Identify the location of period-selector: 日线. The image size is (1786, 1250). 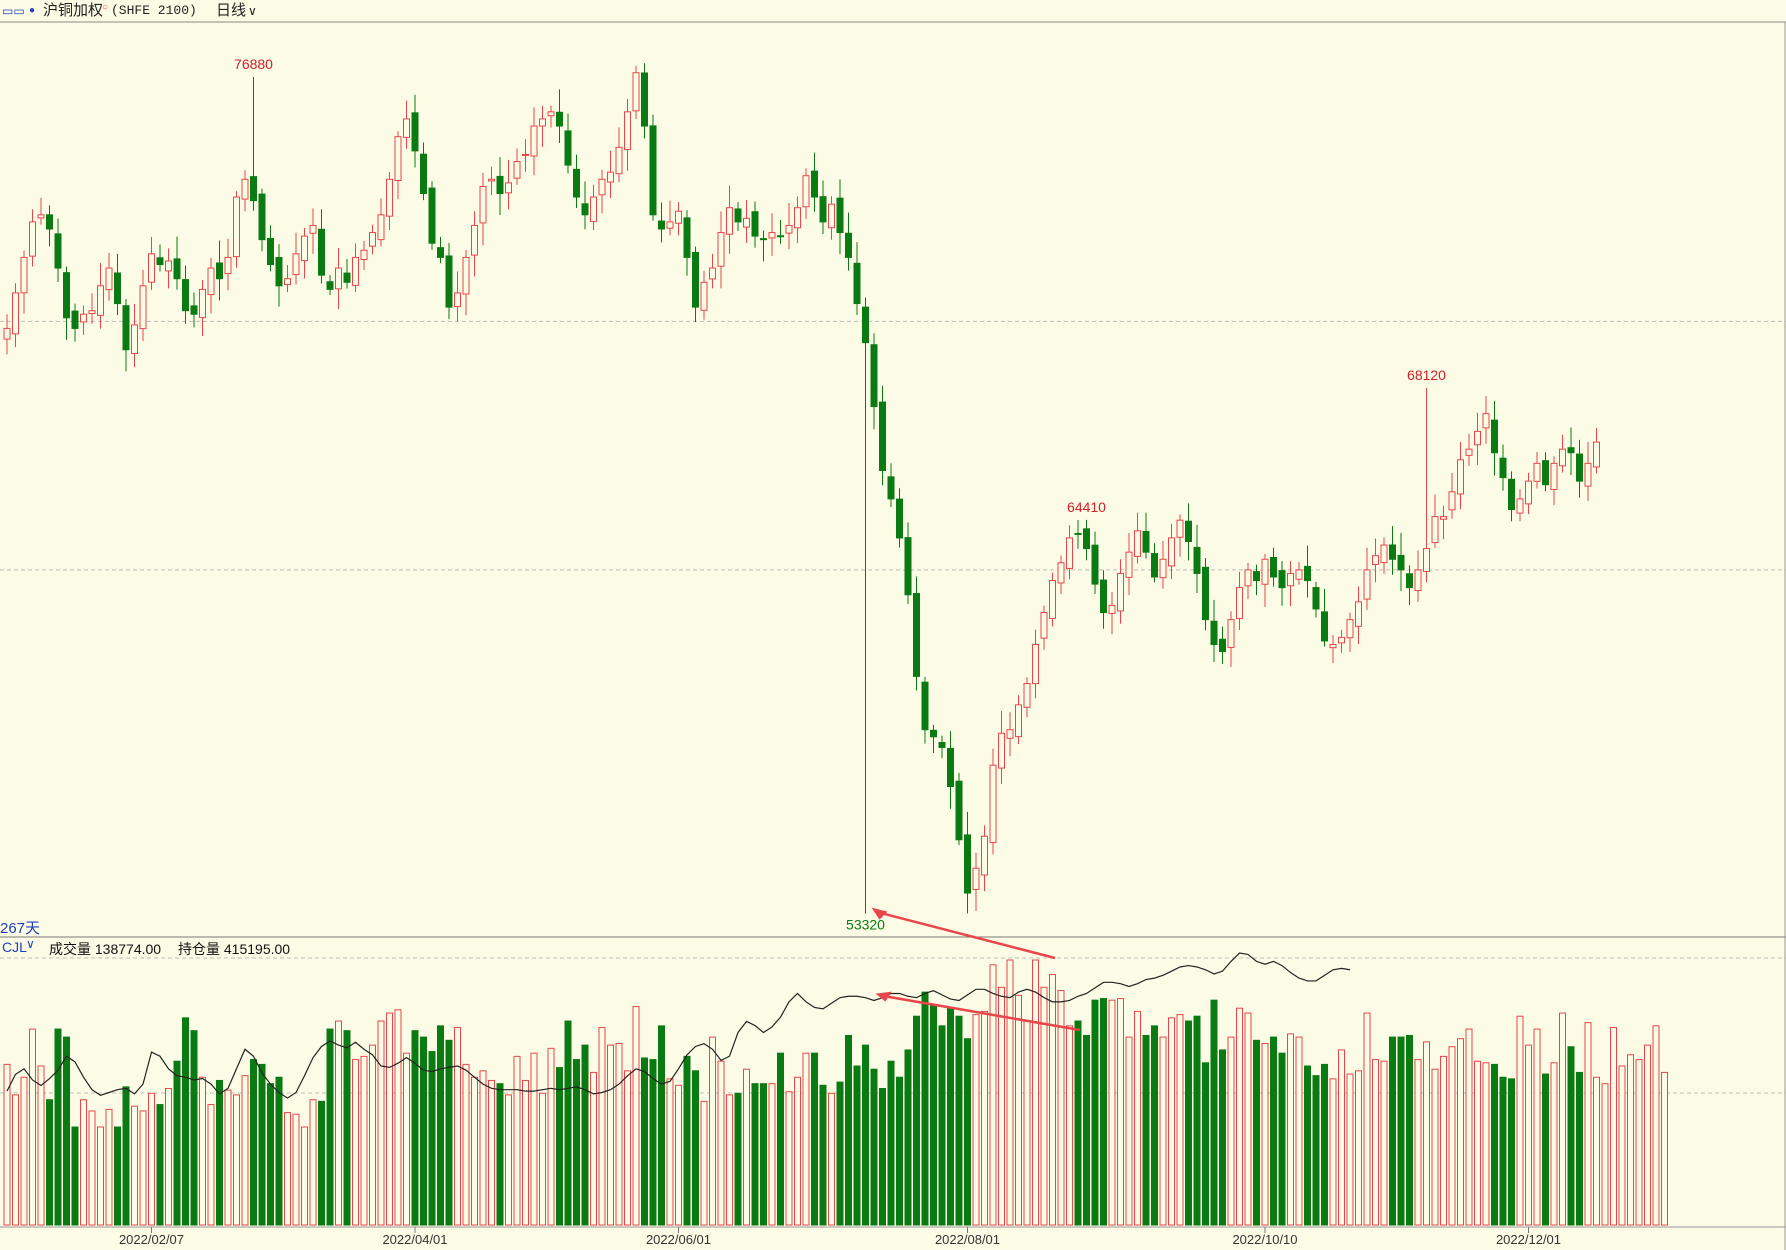
(231, 10).